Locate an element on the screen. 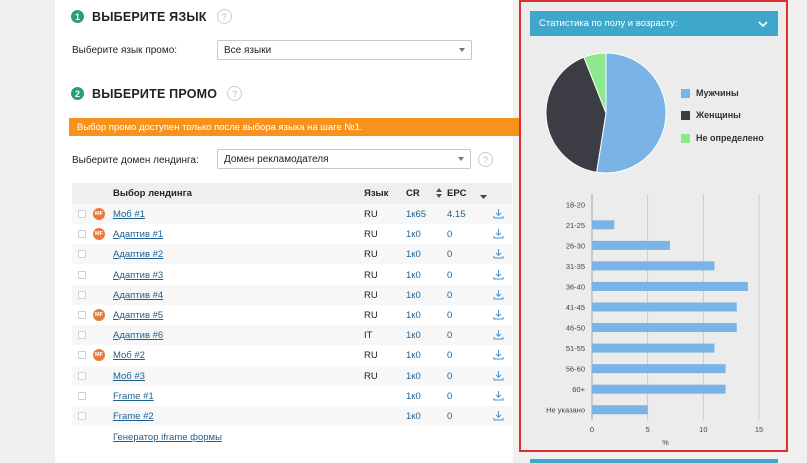 This screenshot has height=463, width=807. landing-link: Адаптив #2 is located at coordinates (138, 255).